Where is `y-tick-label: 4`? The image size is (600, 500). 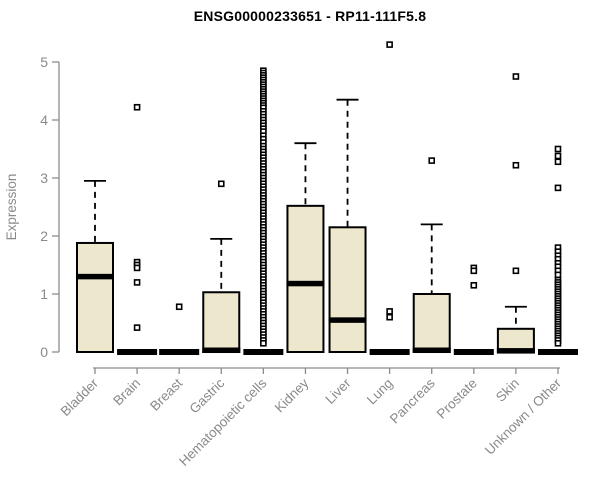
y-tick-label: 4 is located at coordinates (44, 120).